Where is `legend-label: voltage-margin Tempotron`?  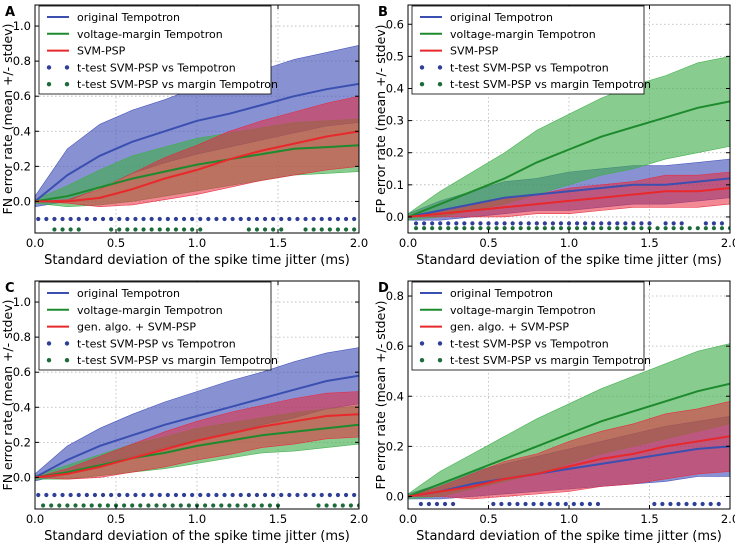
legend-label: voltage-margin Tempotron is located at coordinates (150, 310).